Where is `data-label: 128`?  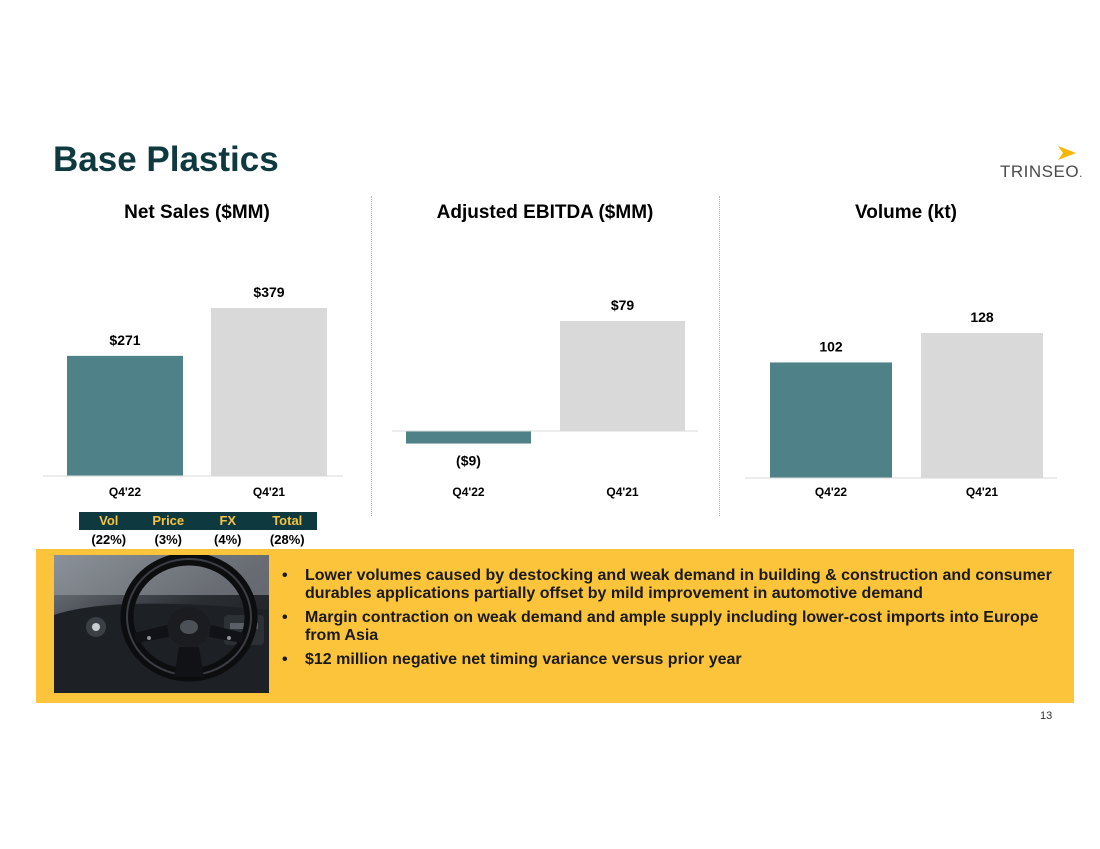 data-label: 128 is located at coordinates (982, 317).